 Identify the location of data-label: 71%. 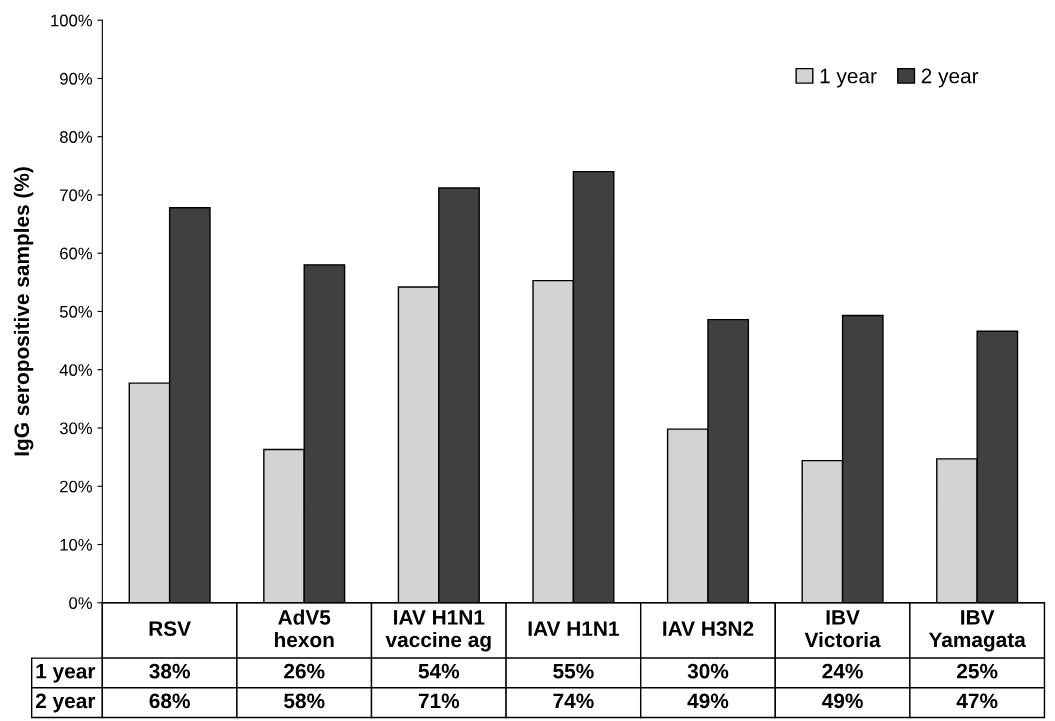
(439, 701).